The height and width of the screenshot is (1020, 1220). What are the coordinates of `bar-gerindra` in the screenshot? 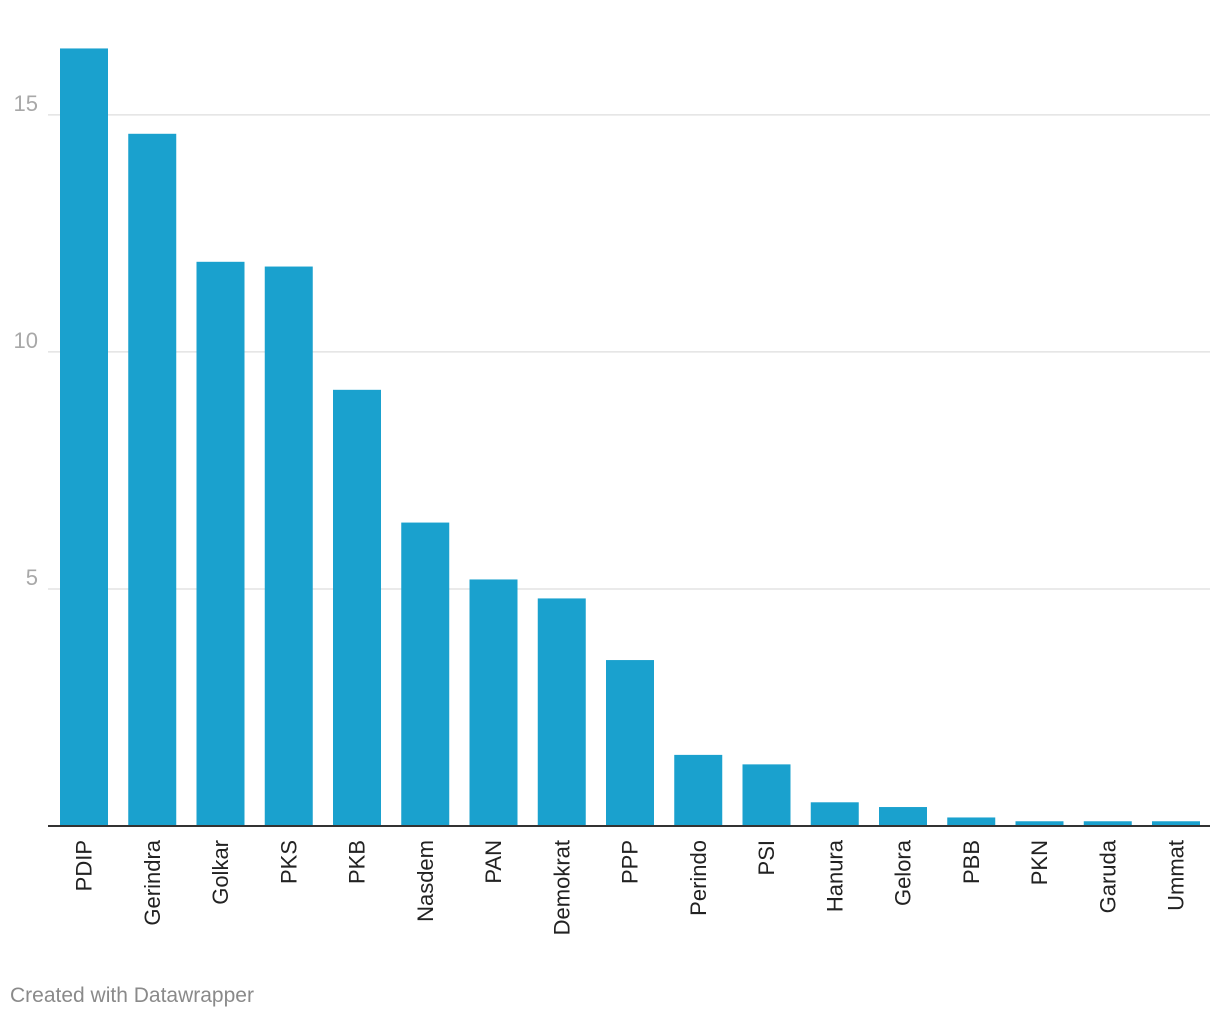 It's located at (152, 480).